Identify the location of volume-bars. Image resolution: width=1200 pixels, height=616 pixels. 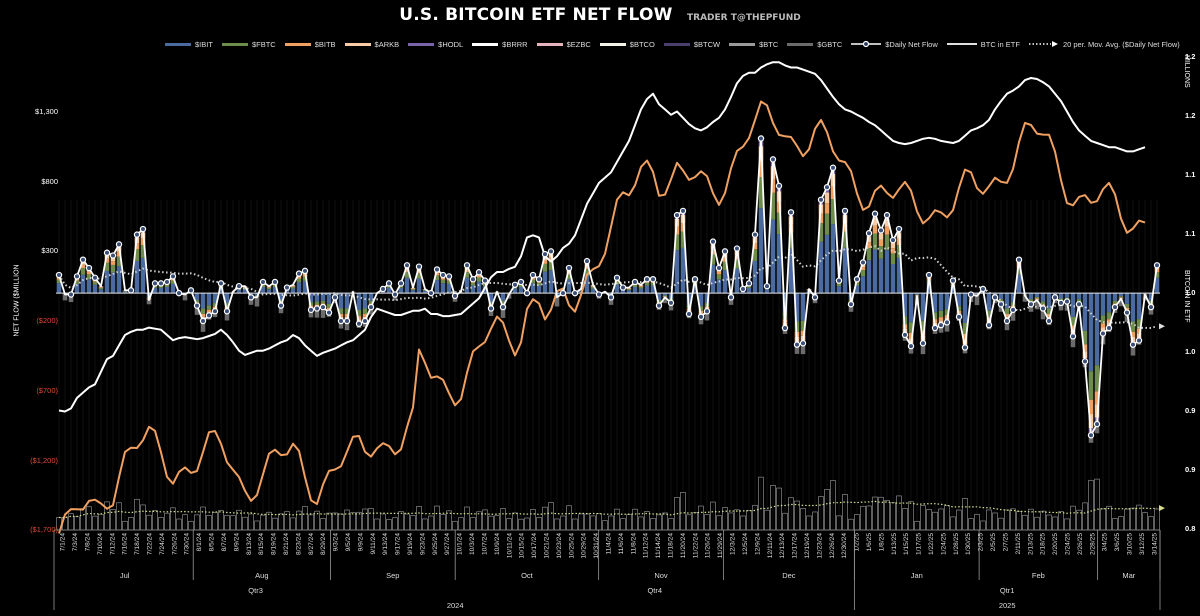
(608, 503).